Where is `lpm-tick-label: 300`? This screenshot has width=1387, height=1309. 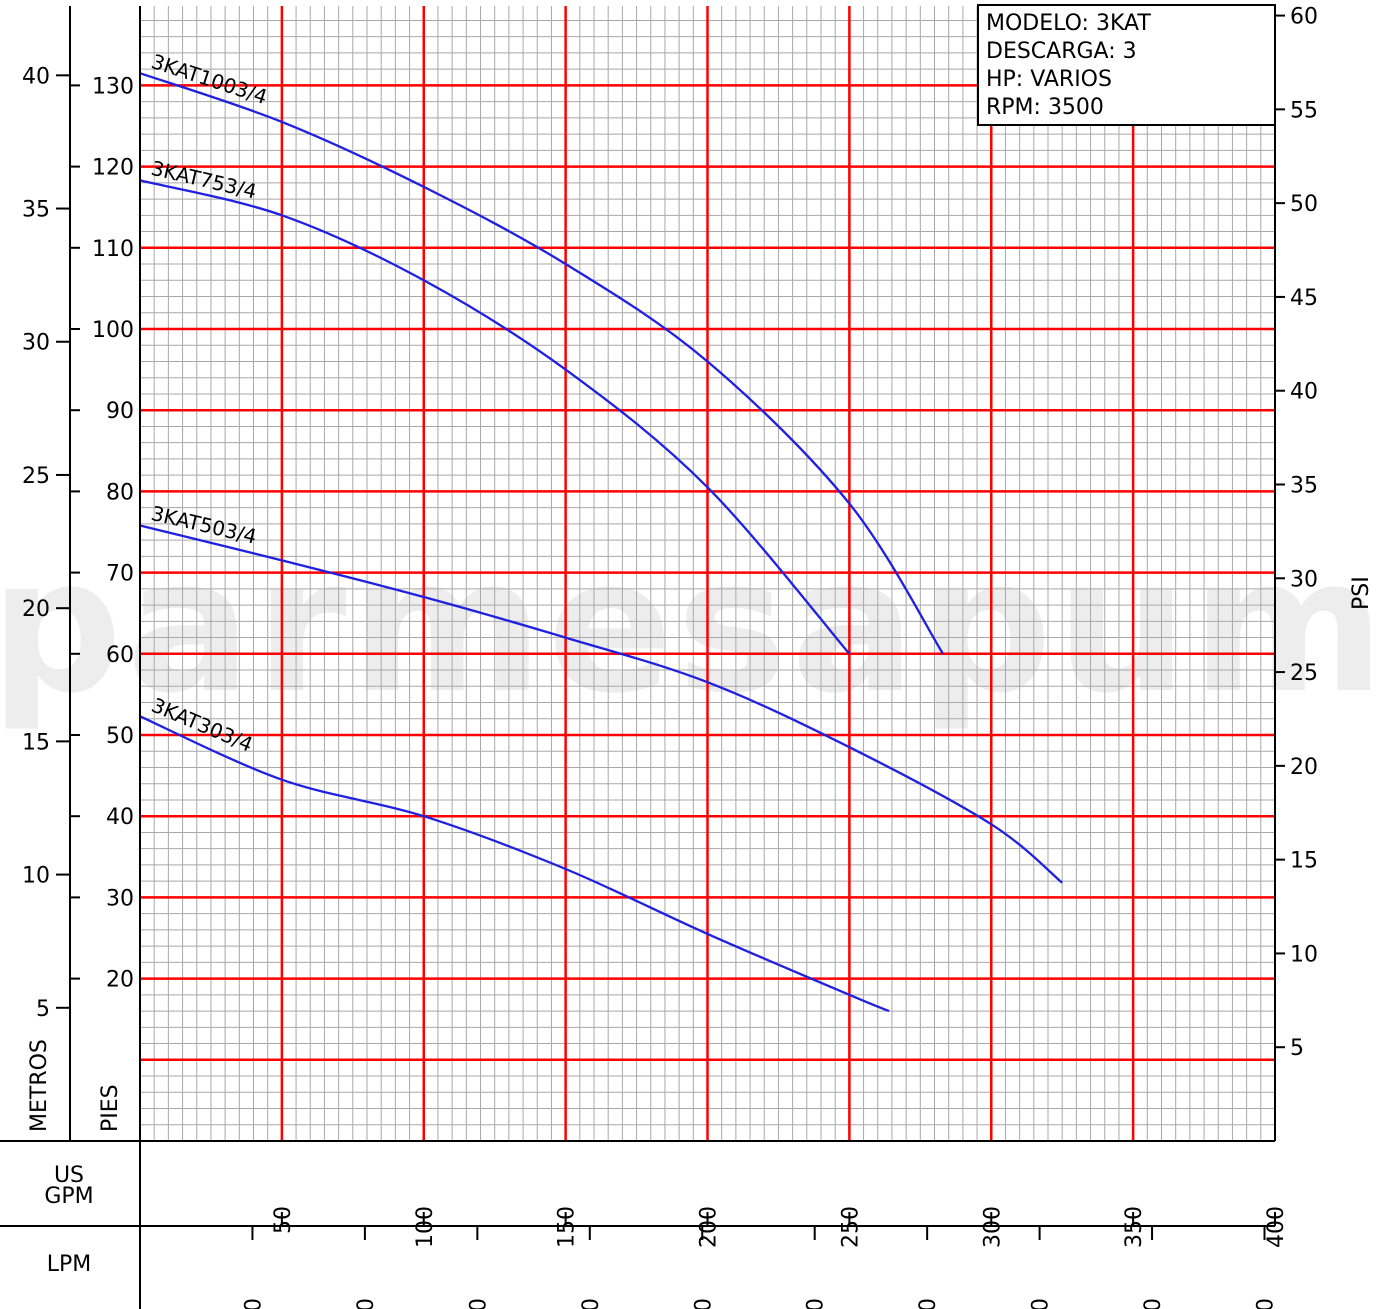
lpm-tick-label: 300 is located at coordinates (366, 1303).